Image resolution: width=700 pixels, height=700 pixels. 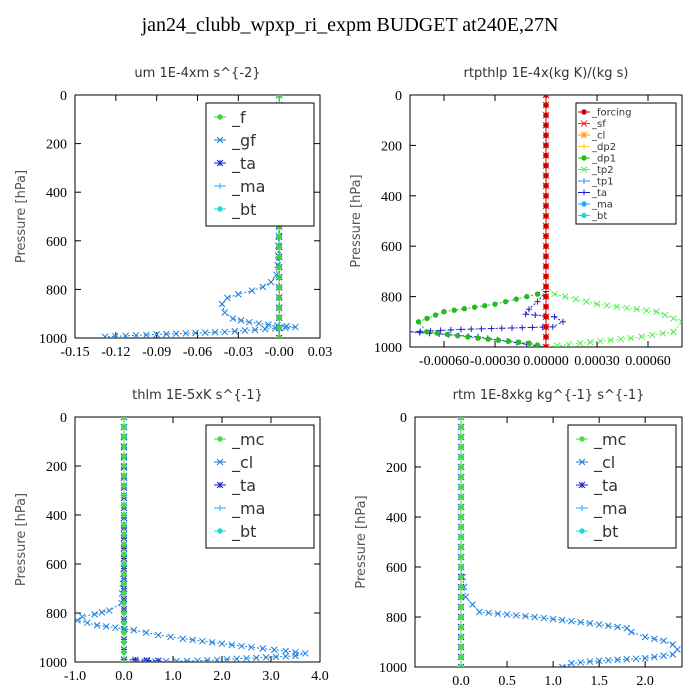 I want to click on panel-title: um 1E-4xm s^{-2}, so click(x=197, y=73).